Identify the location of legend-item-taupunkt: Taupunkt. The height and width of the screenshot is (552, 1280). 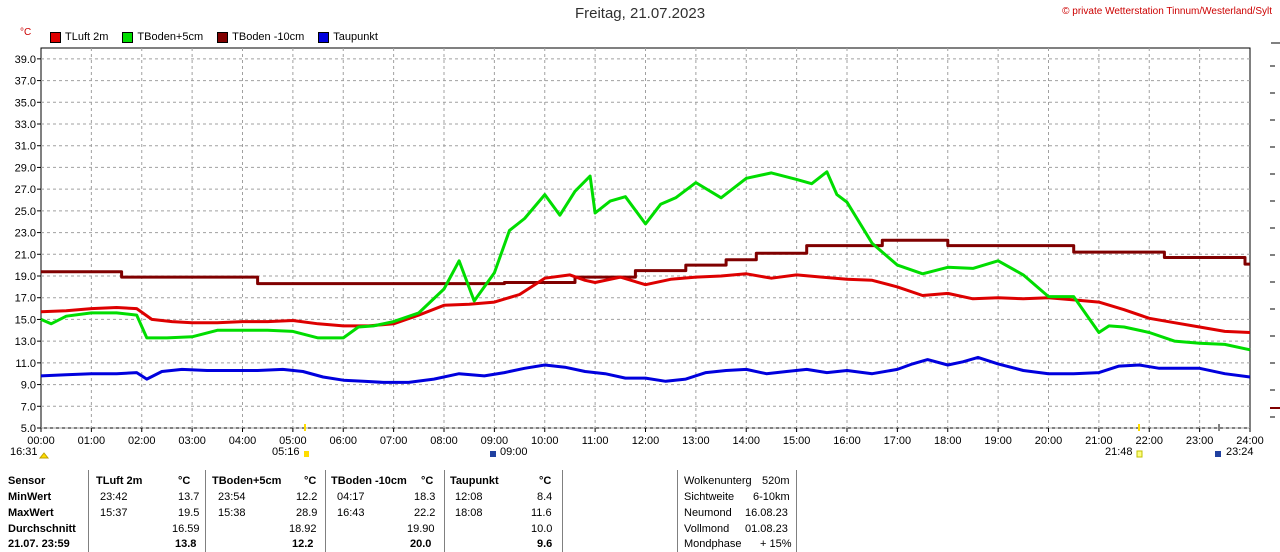
(348, 37).